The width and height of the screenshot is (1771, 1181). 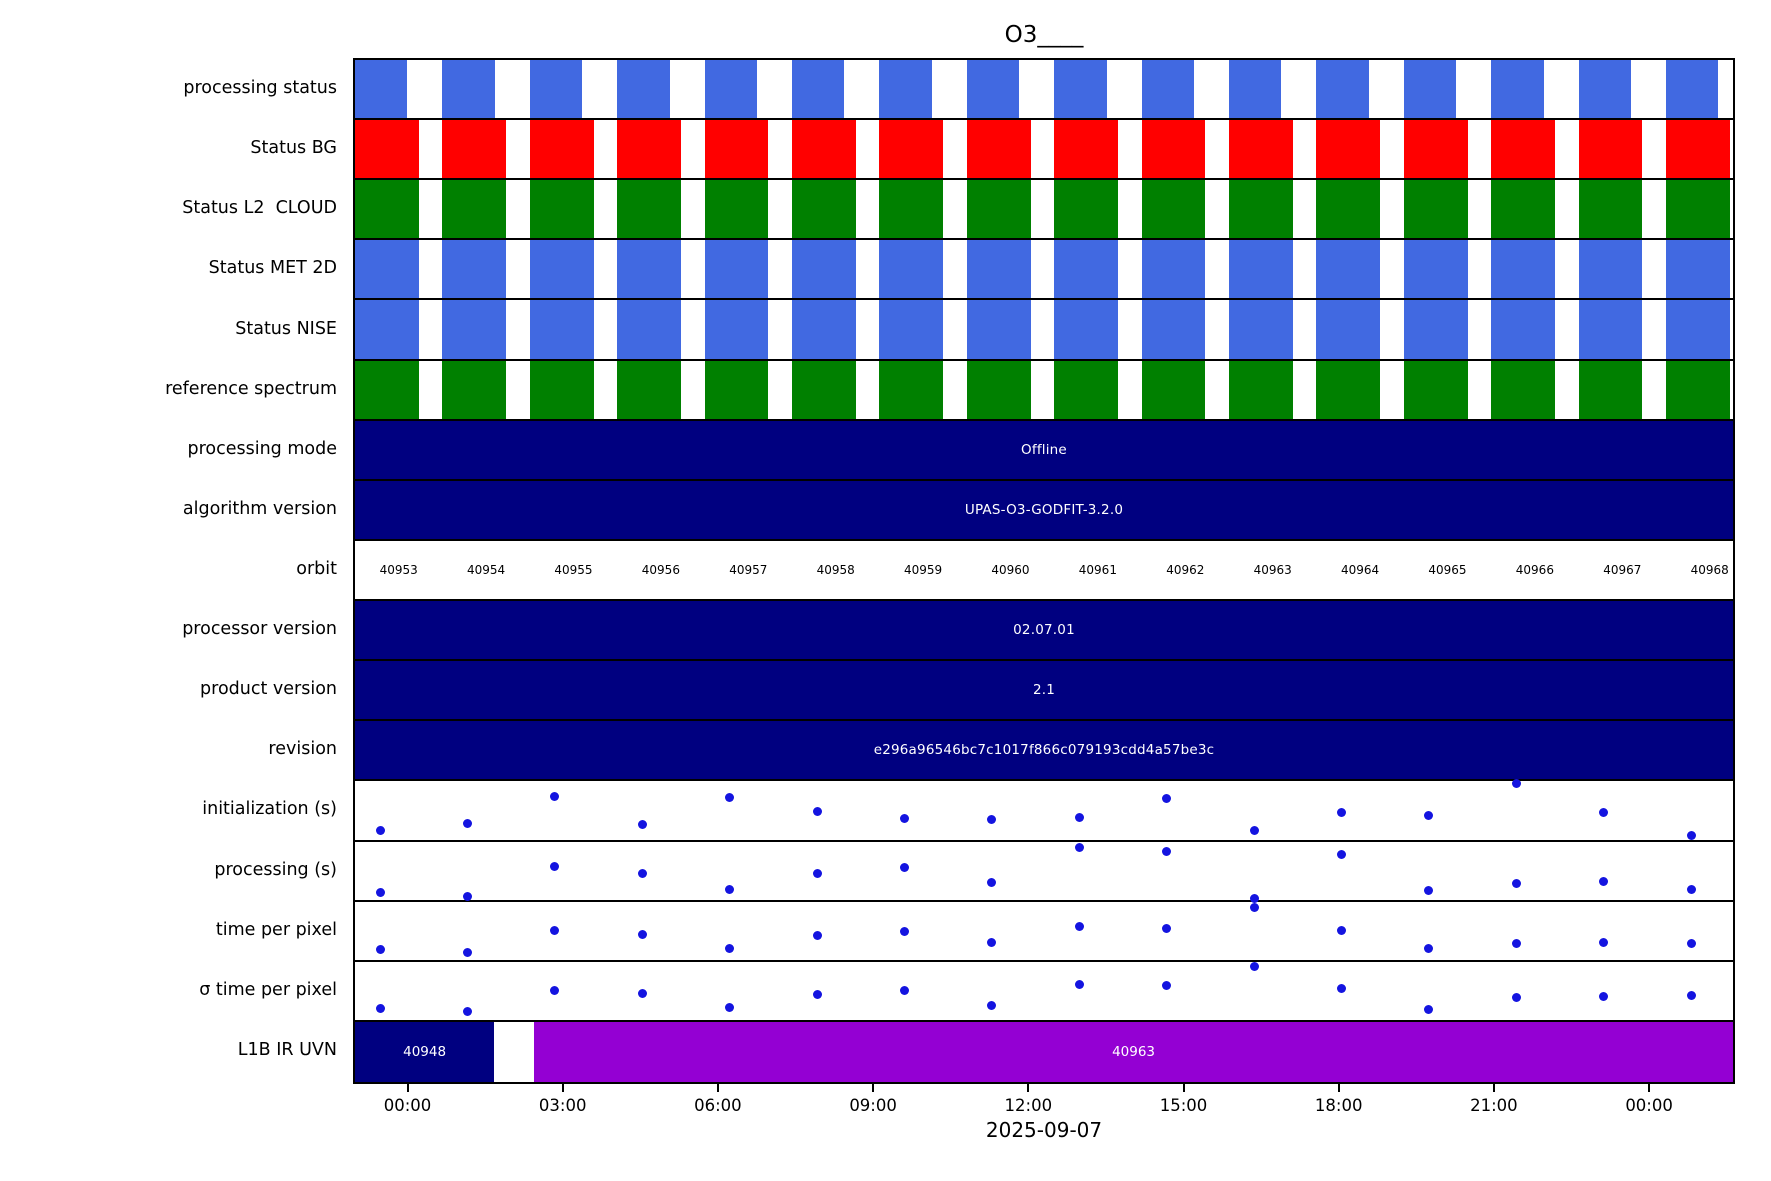 What do you see at coordinates (1272, 569) in the screenshot?
I see `orbit-number: 40963` at bounding box center [1272, 569].